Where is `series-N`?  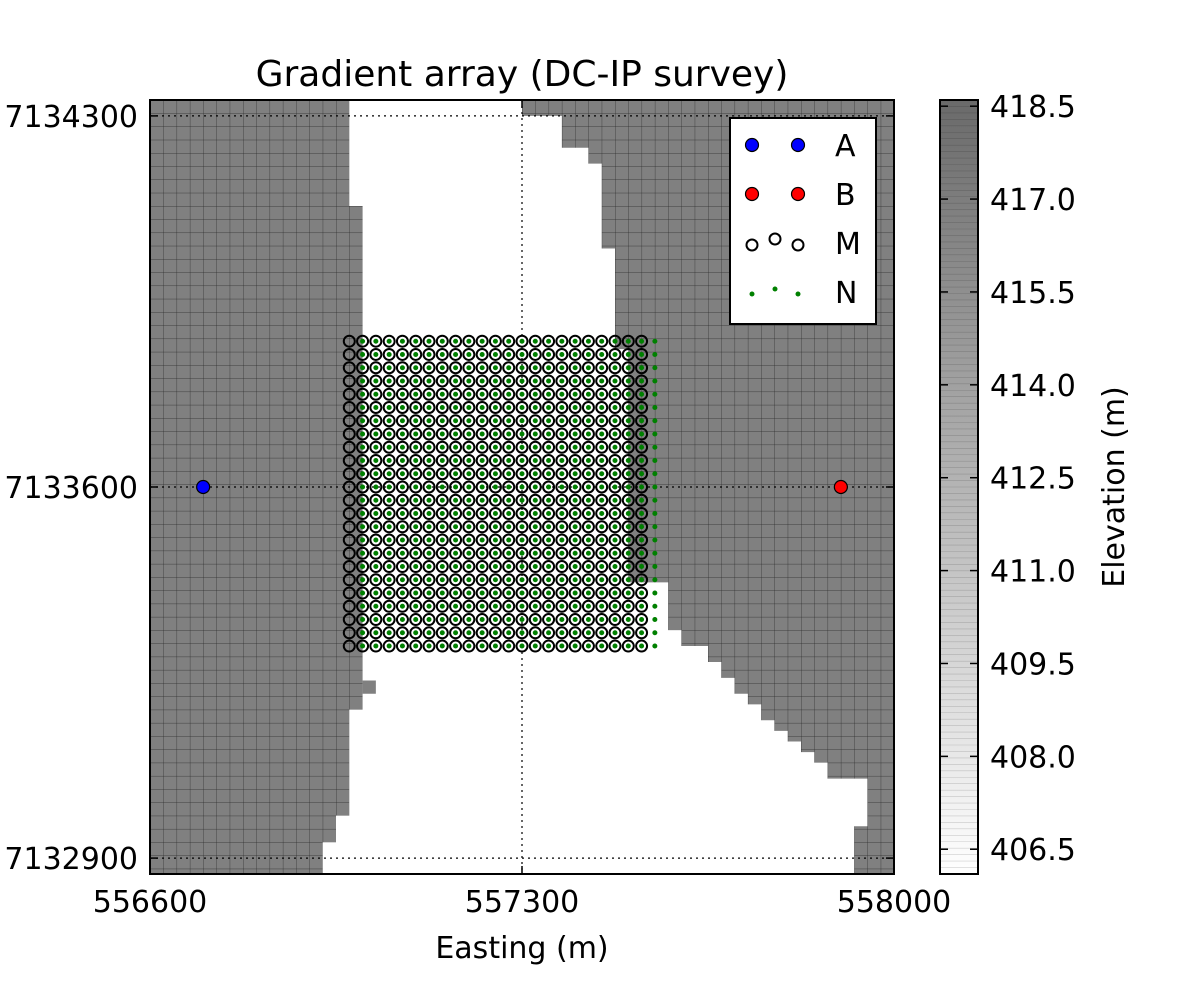
series-N is located at coordinates (509, 493).